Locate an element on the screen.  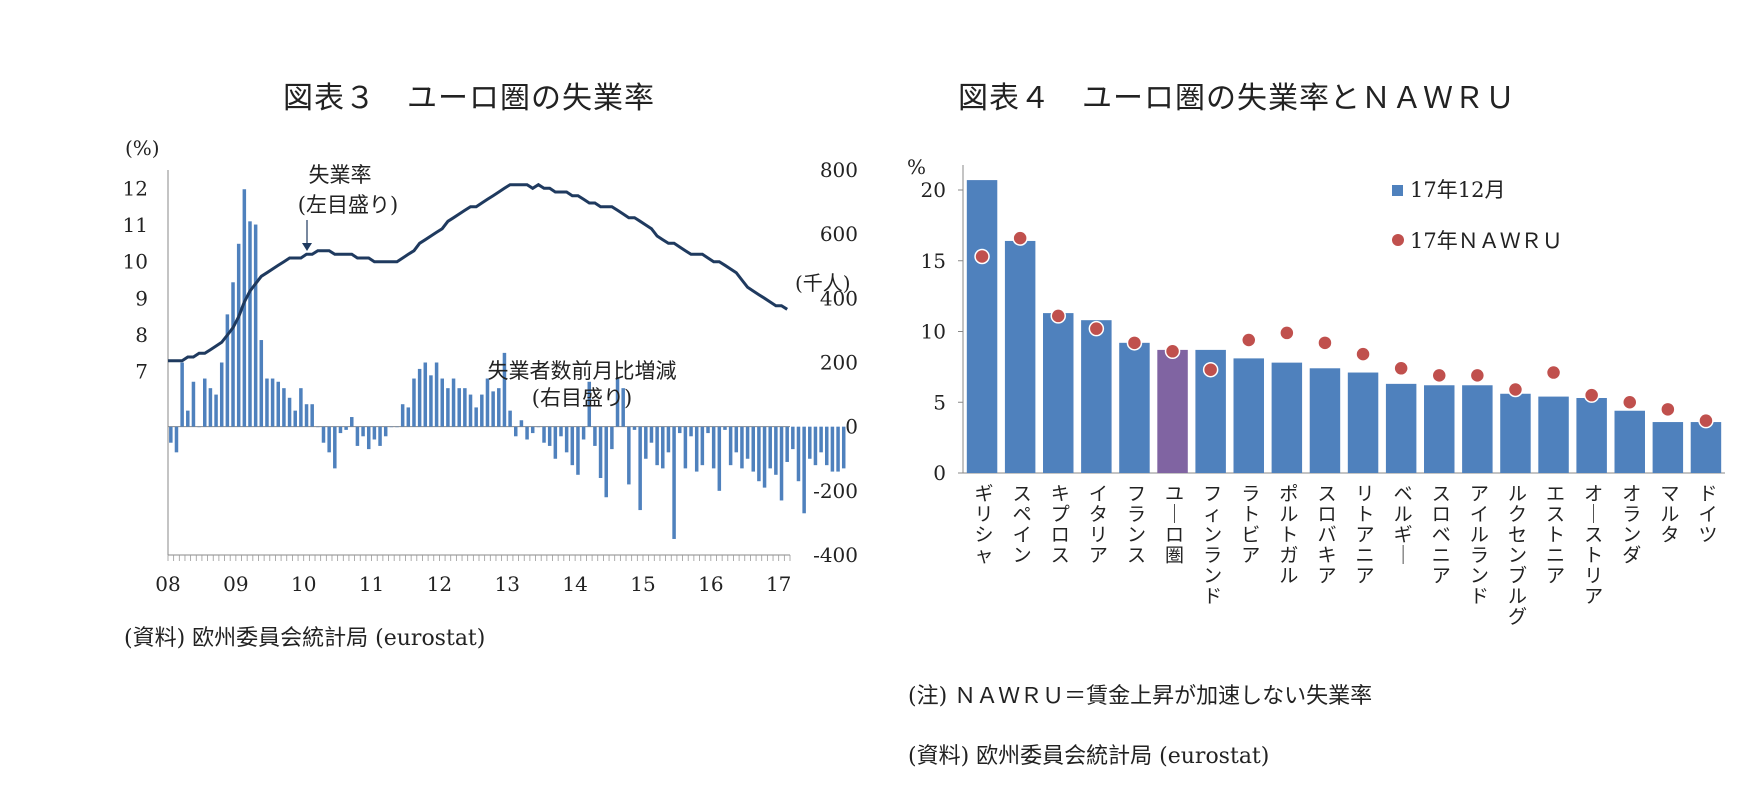
fig4-category-0: ギリシャ is located at coordinates (984, 525).